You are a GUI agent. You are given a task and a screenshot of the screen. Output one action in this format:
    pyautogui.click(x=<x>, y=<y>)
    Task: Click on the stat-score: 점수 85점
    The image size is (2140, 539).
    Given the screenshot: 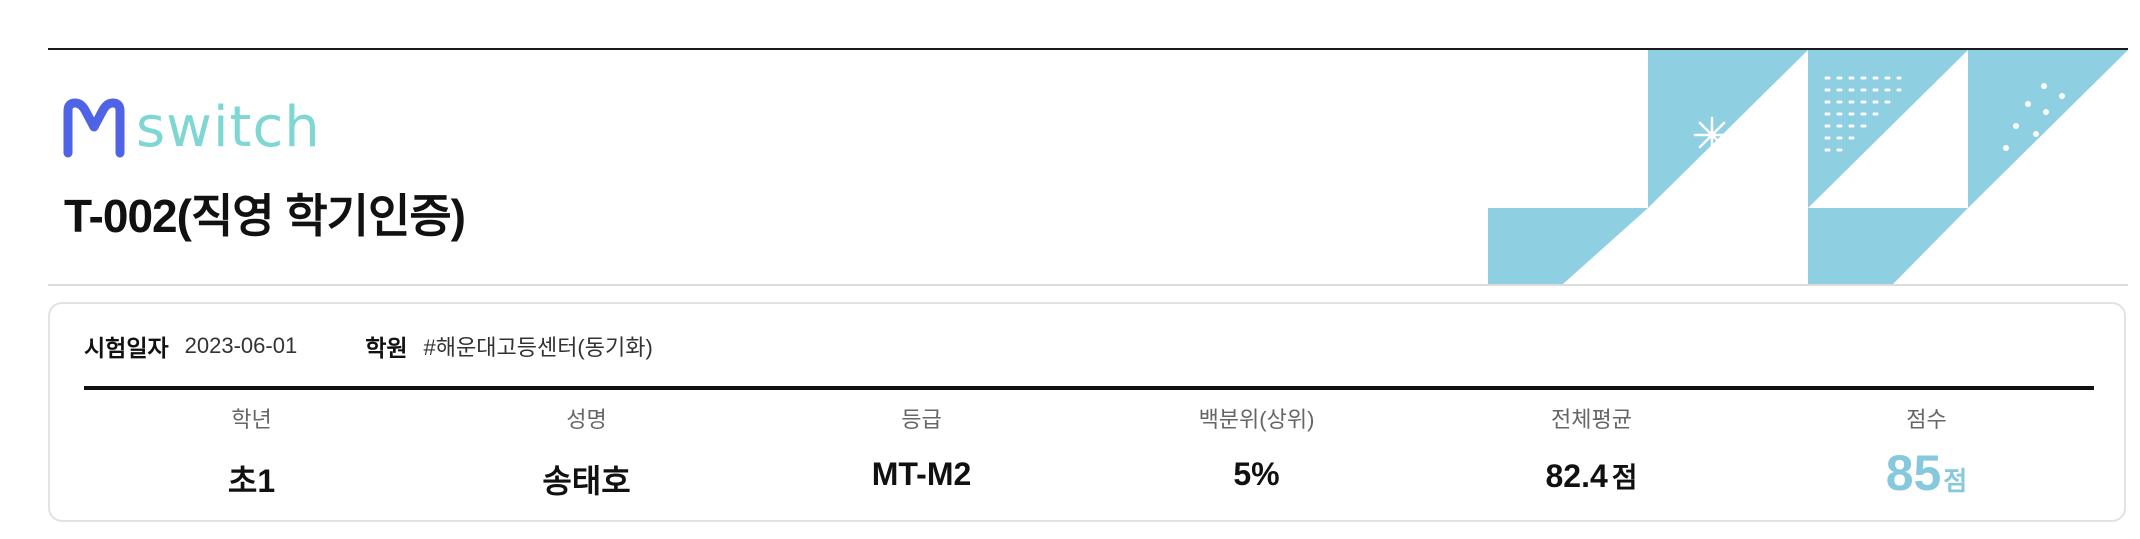 What is the action you would take?
    pyautogui.click(x=1926, y=455)
    